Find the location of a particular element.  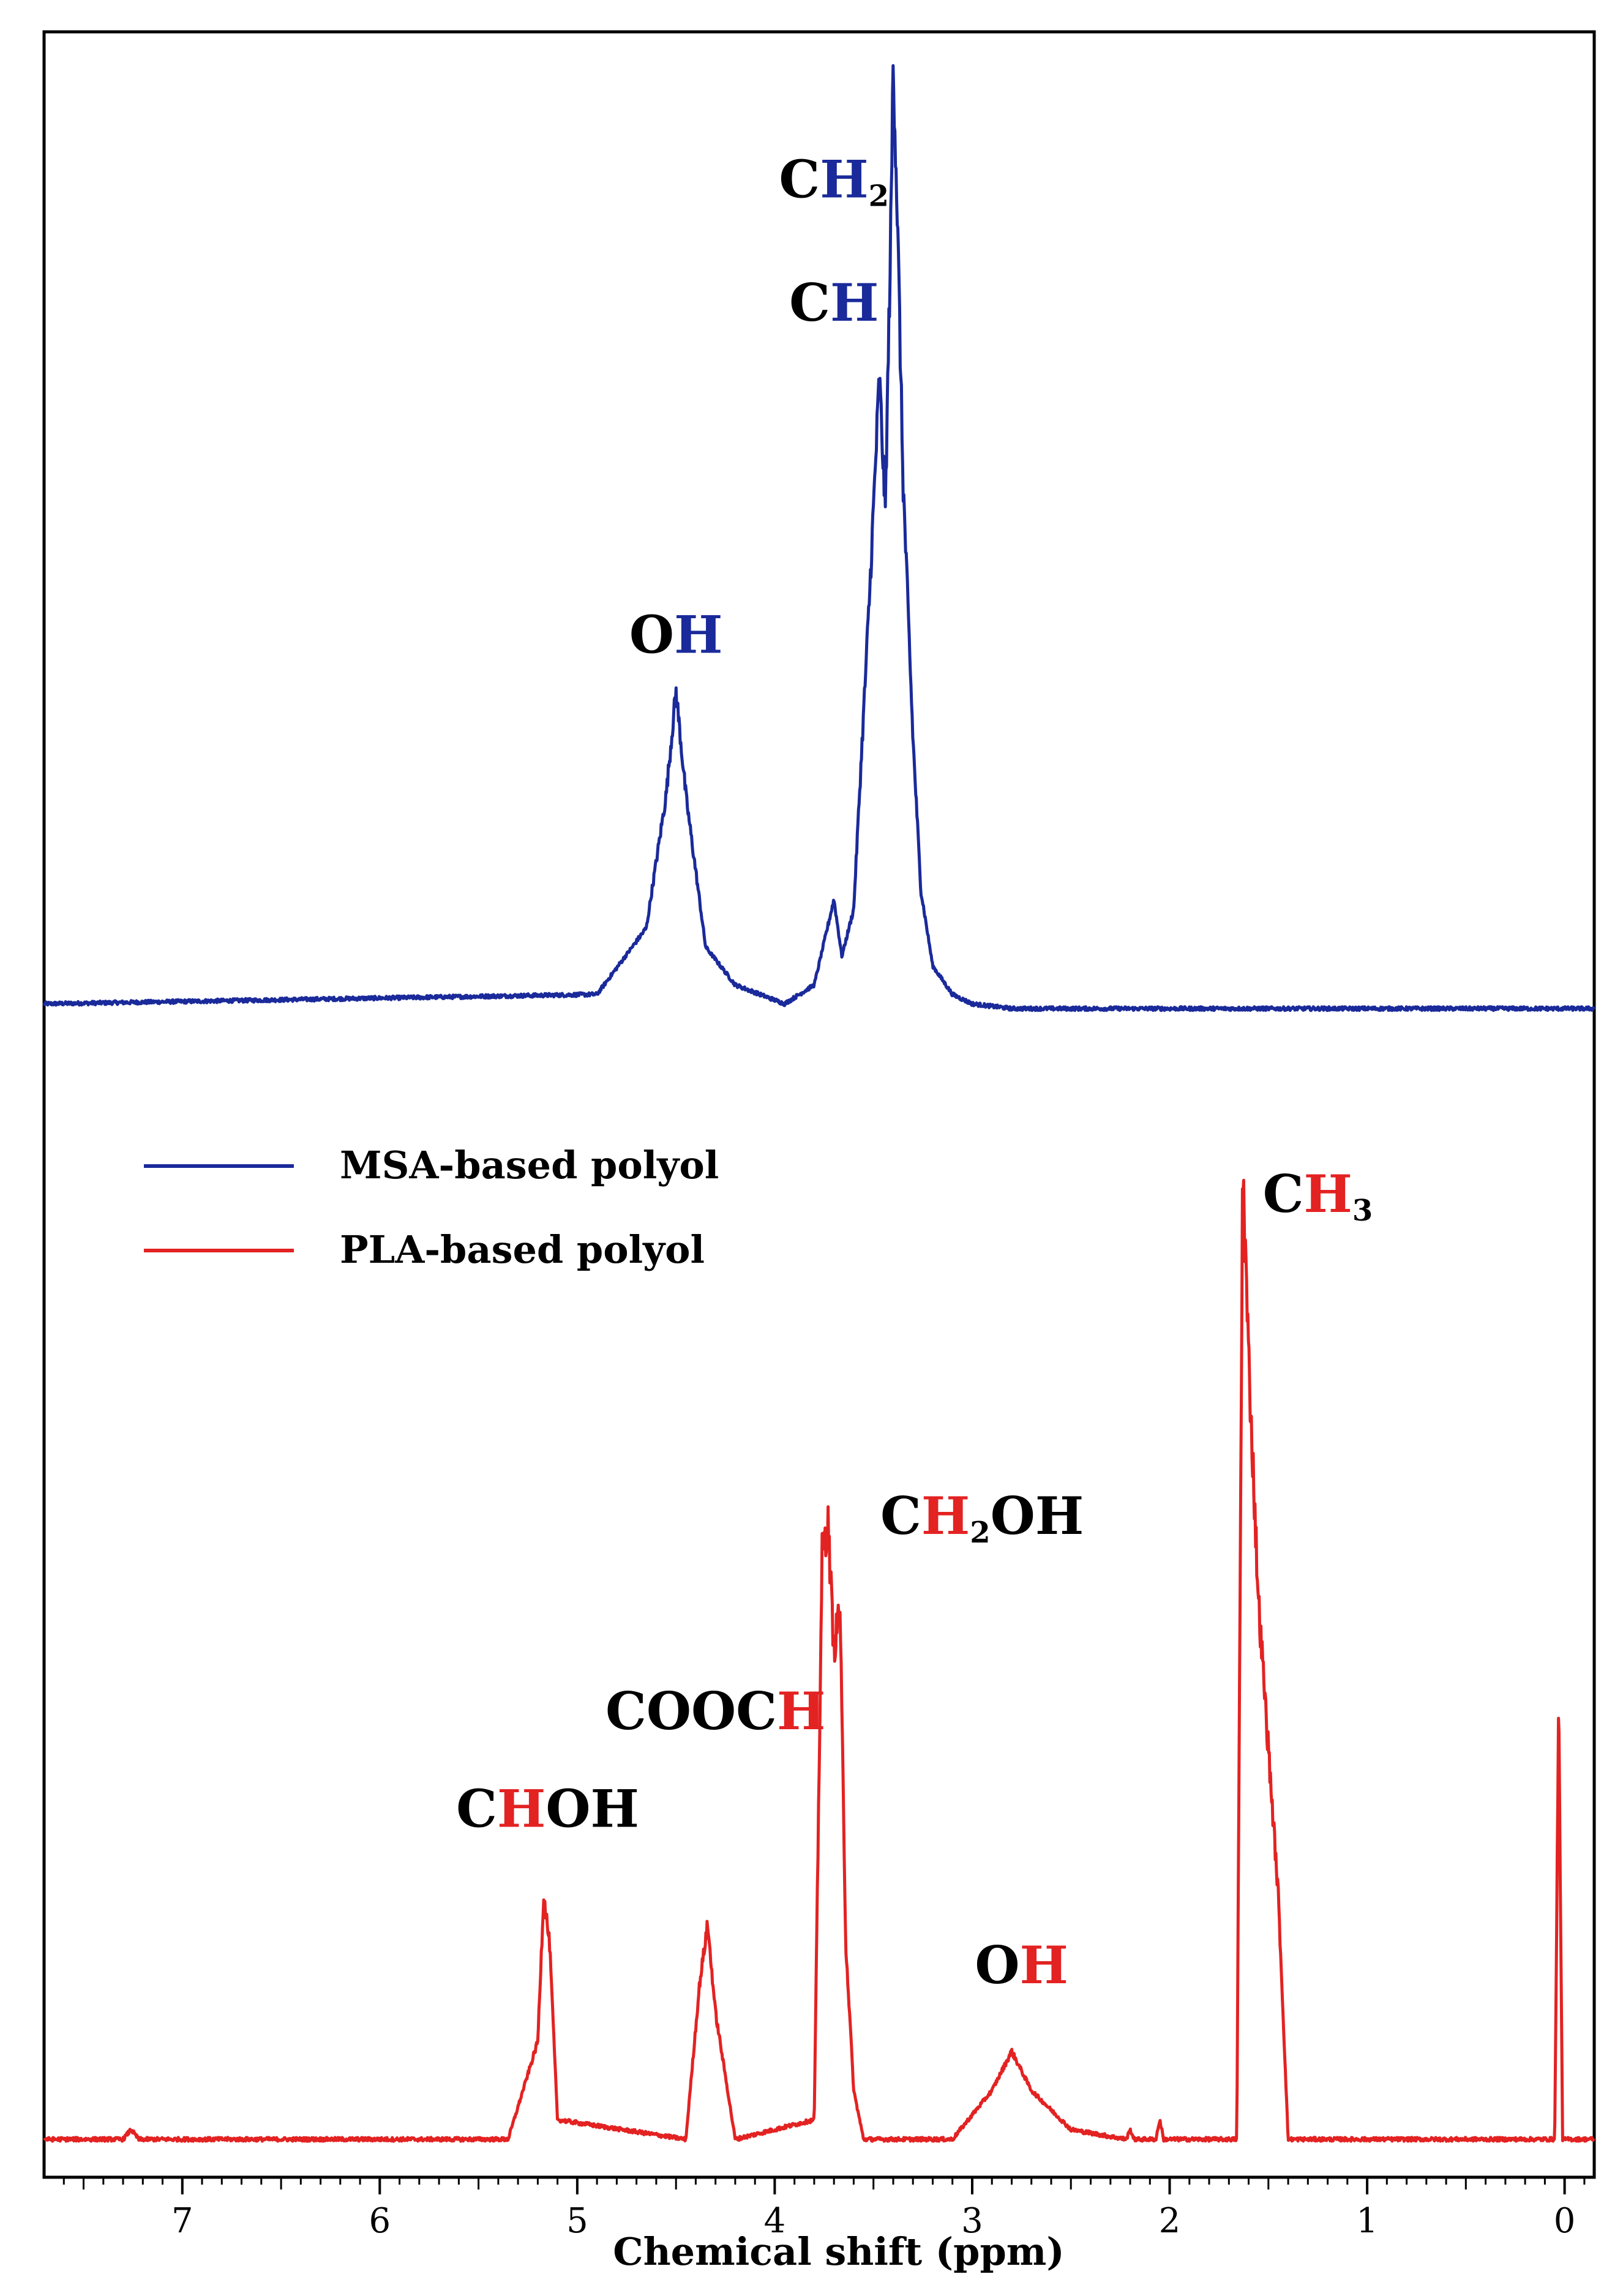

peak-label: COOCH is located at coordinates (715, 1711).